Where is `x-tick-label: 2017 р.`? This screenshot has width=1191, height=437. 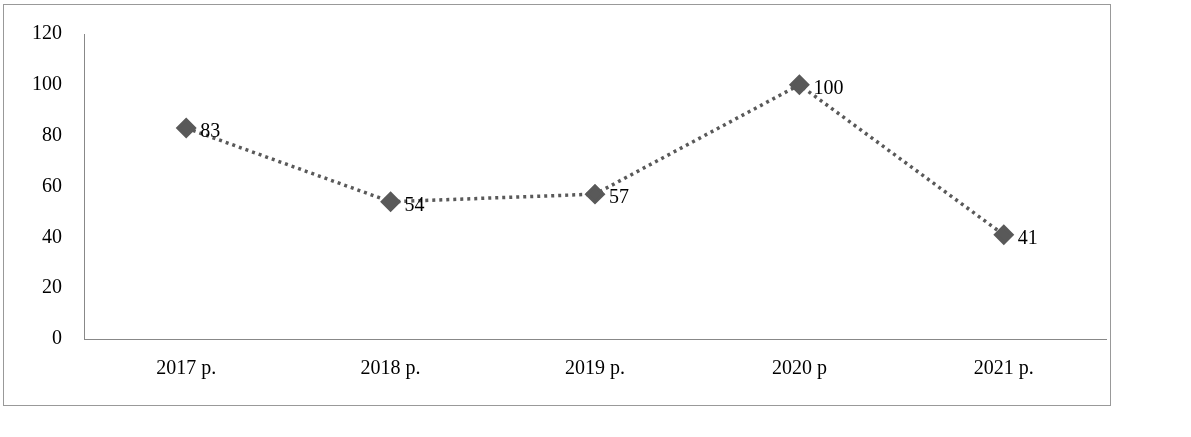 x-tick-label: 2017 р. is located at coordinates (186, 368).